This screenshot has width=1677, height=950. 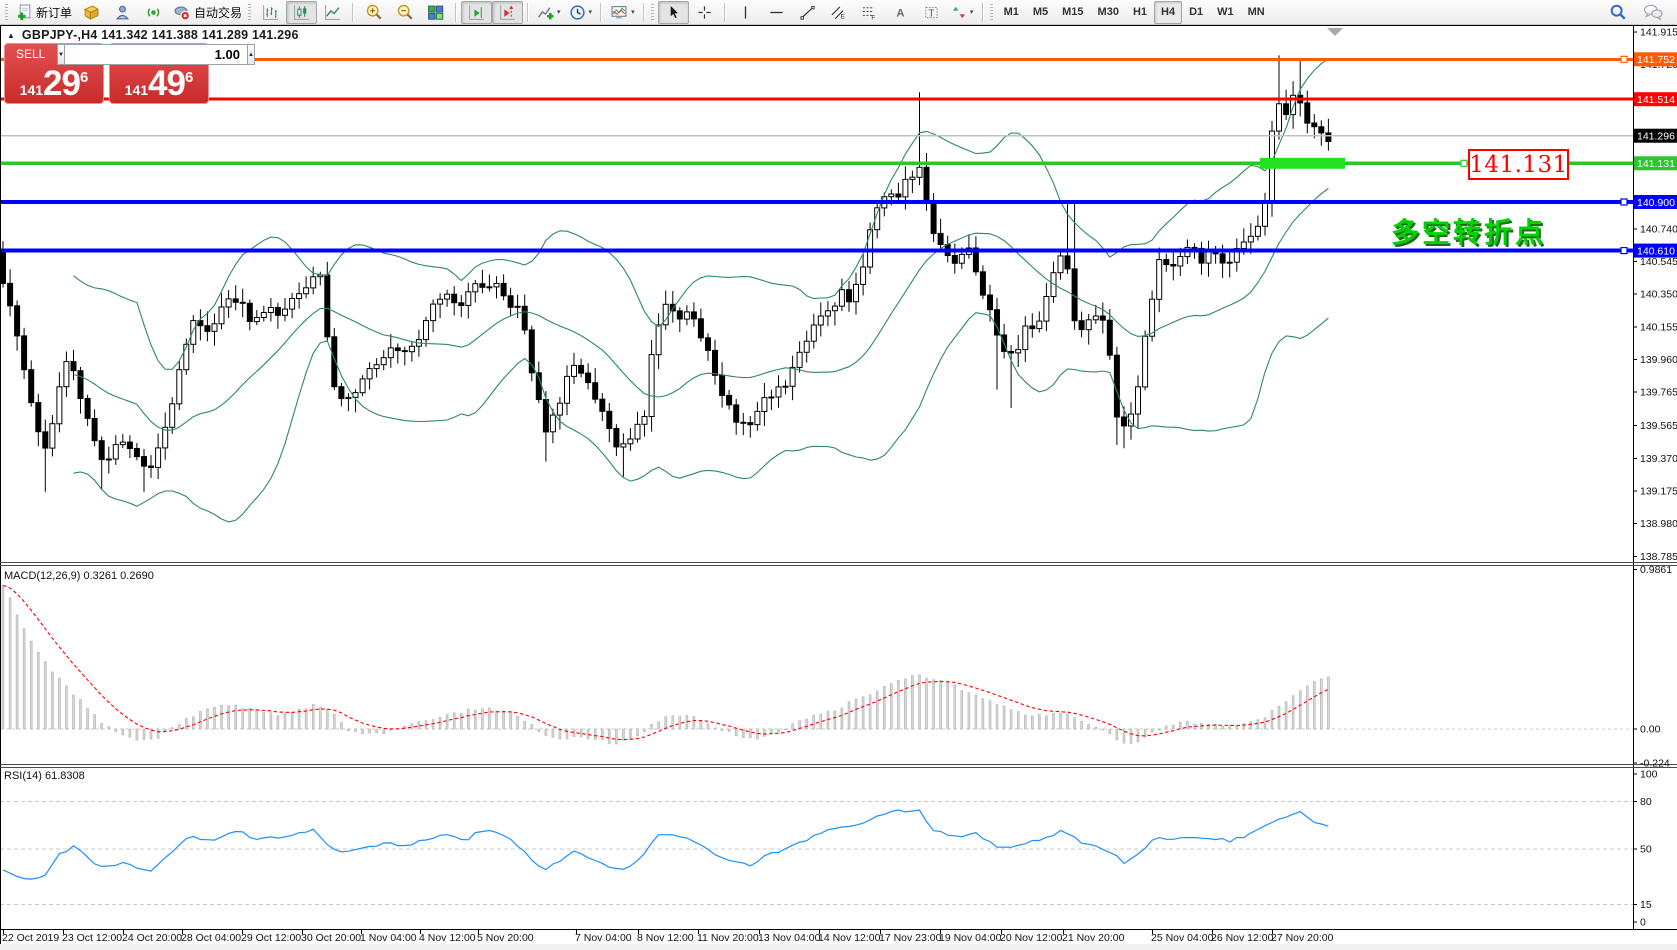 What do you see at coordinates (1168, 12) in the screenshot?
I see `timeframe-button-H4: H4` at bounding box center [1168, 12].